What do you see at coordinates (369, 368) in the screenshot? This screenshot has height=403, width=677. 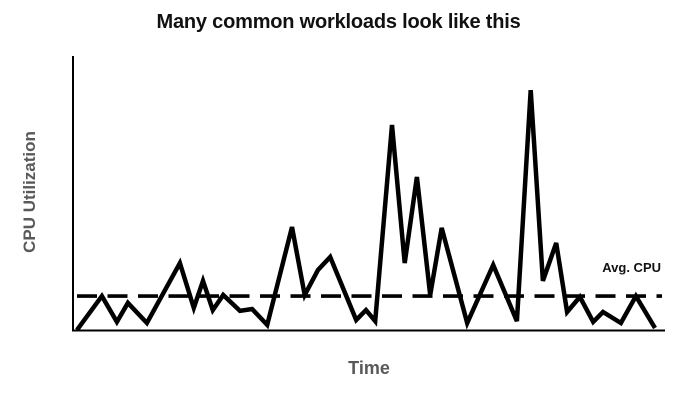 I see `x-axis-label: Time` at bounding box center [369, 368].